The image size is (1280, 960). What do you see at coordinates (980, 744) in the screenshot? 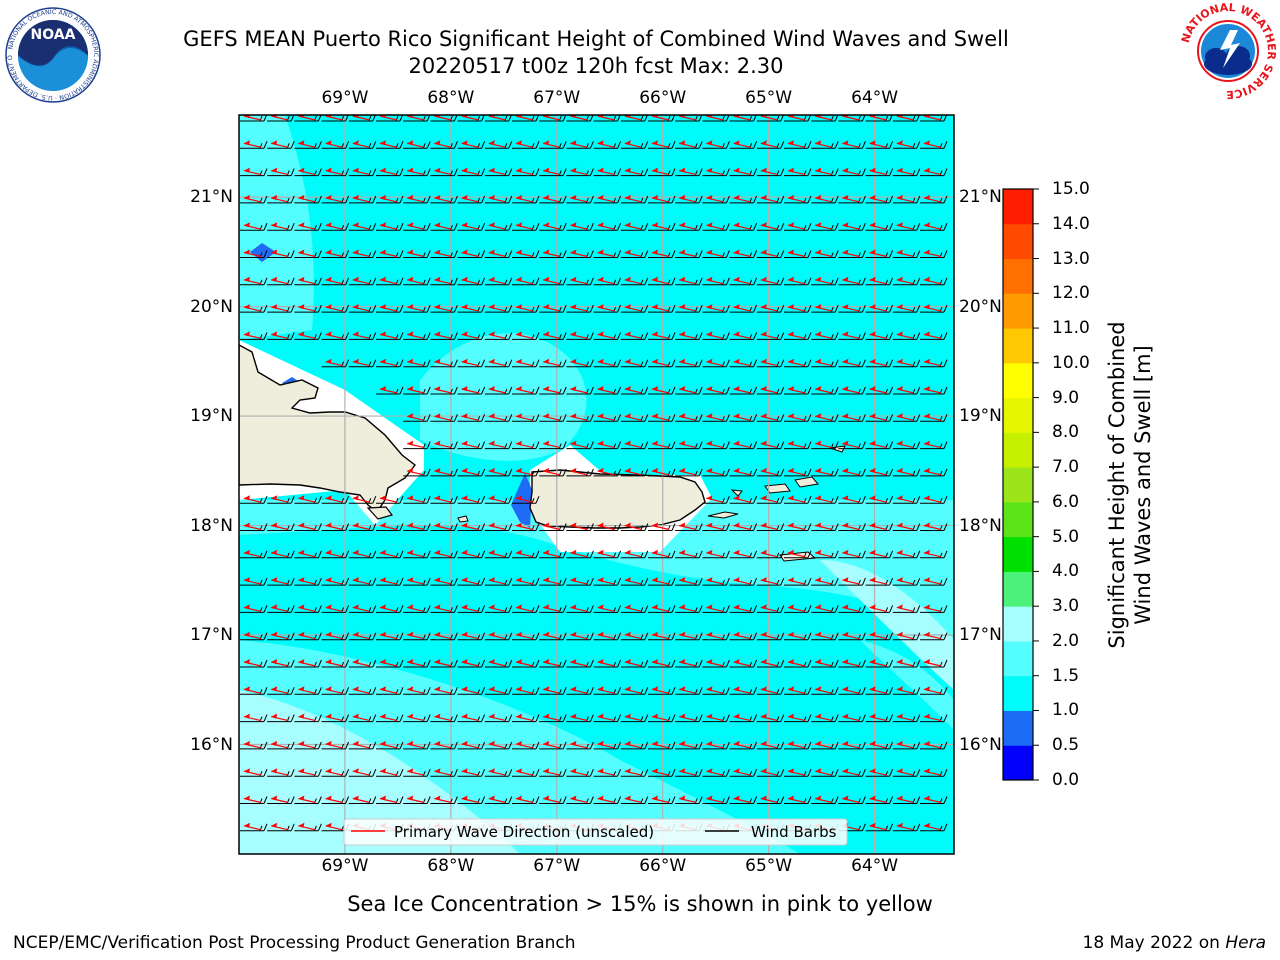
I see `lat-tick-label-right: 16°N` at bounding box center [980, 744].